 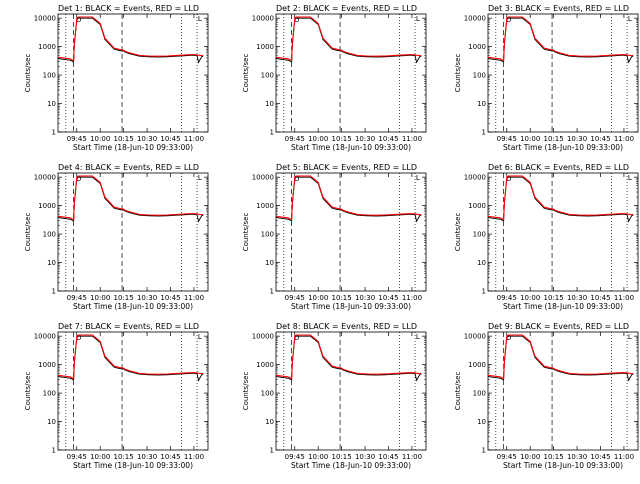 I want to click on panel-title: Det 2: BLACK = Events, RED = LLD, so click(x=346, y=8).